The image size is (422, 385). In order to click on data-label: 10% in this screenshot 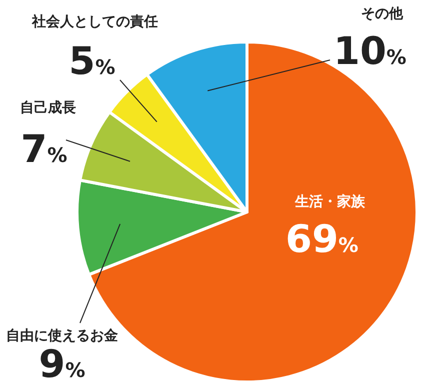, I will do `click(370, 51)`.